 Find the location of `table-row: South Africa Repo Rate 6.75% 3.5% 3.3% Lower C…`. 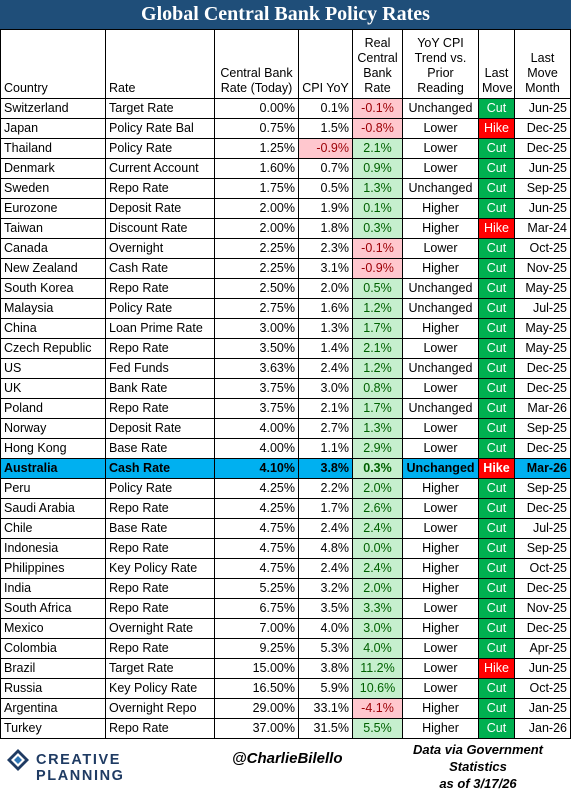

table-row: South Africa Repo Rate 6.75% 3.5% 3.3% Lower C… is located at coordinates (285, 608).